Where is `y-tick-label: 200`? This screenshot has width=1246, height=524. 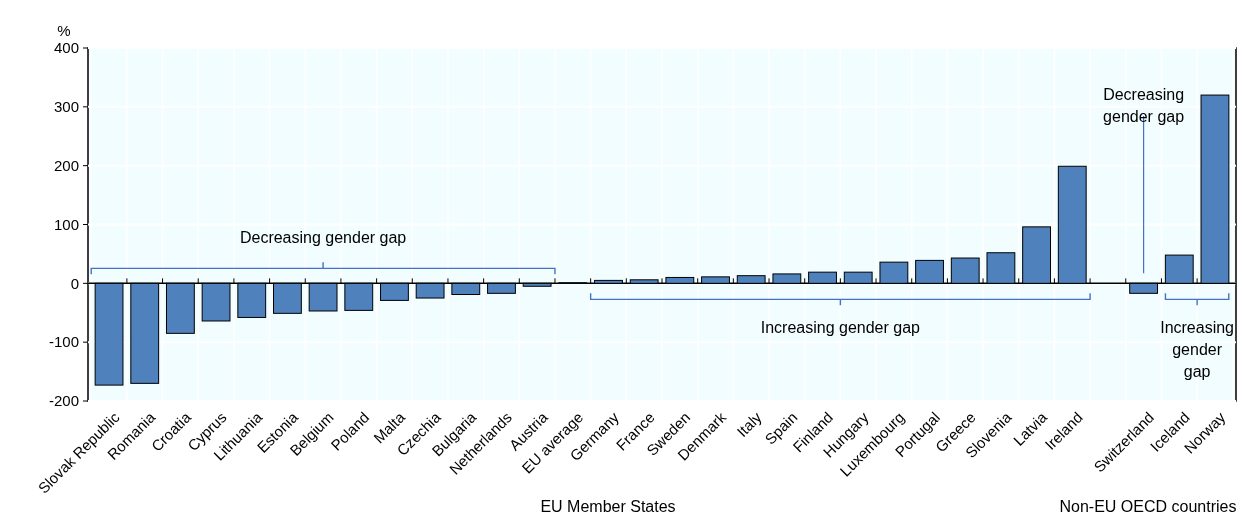 y-tick-label: 200 is located at coordinates (66, 165).